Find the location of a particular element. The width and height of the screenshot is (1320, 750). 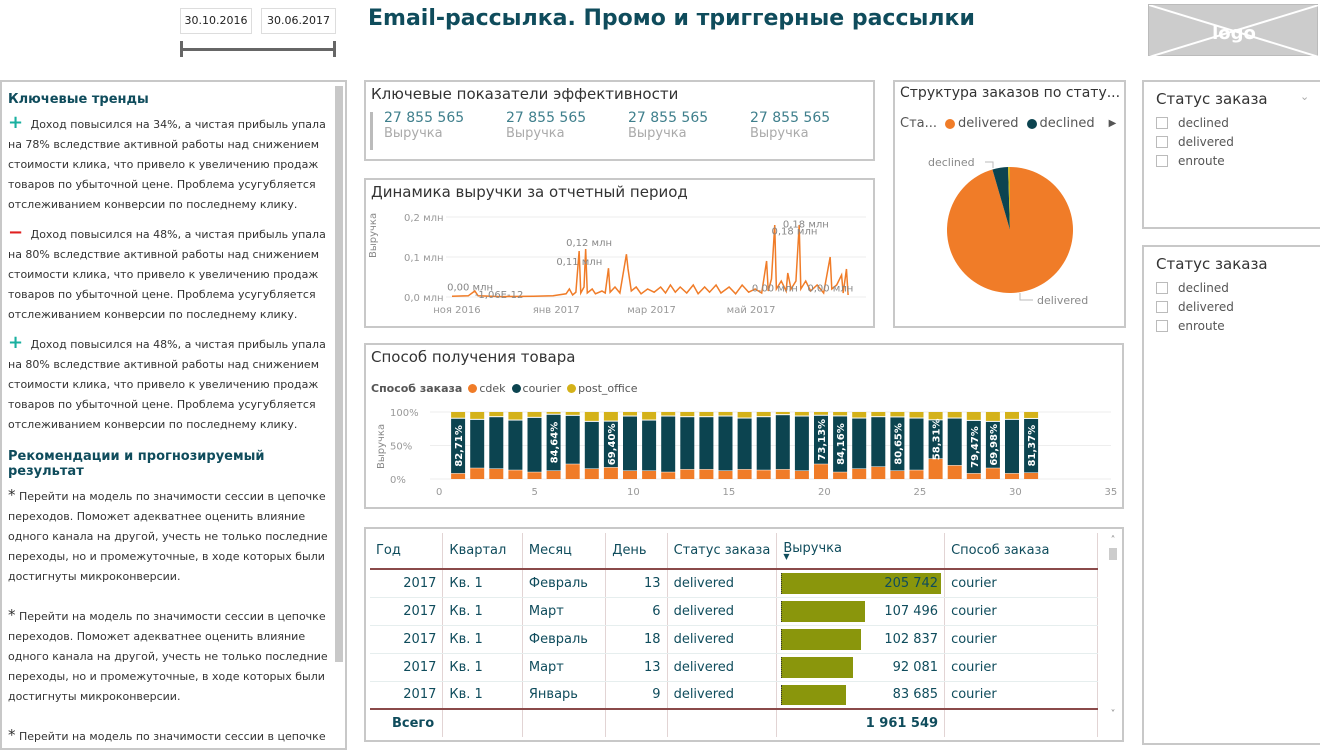

column-header: Выручка ▼ is located at coordinates (861, 551).